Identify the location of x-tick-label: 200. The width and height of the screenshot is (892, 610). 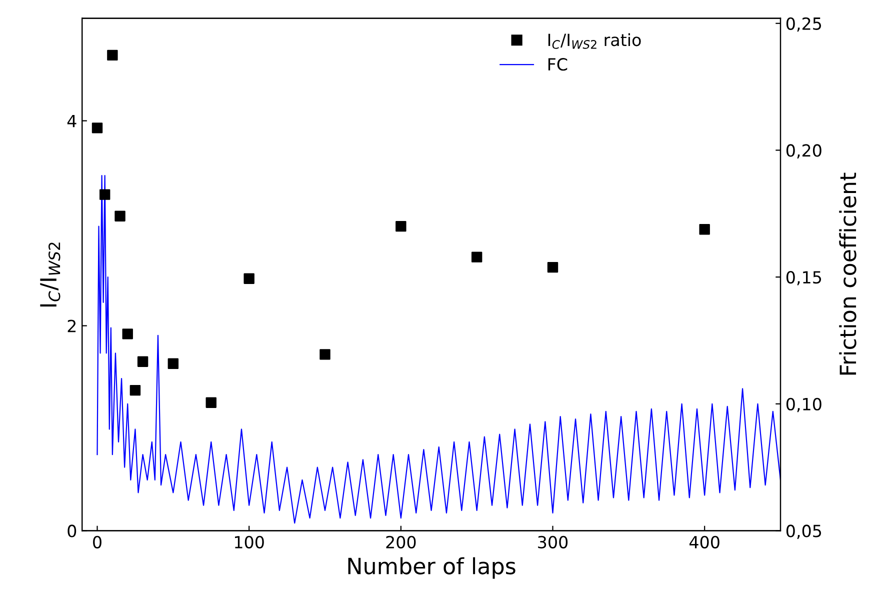
(401, 542).